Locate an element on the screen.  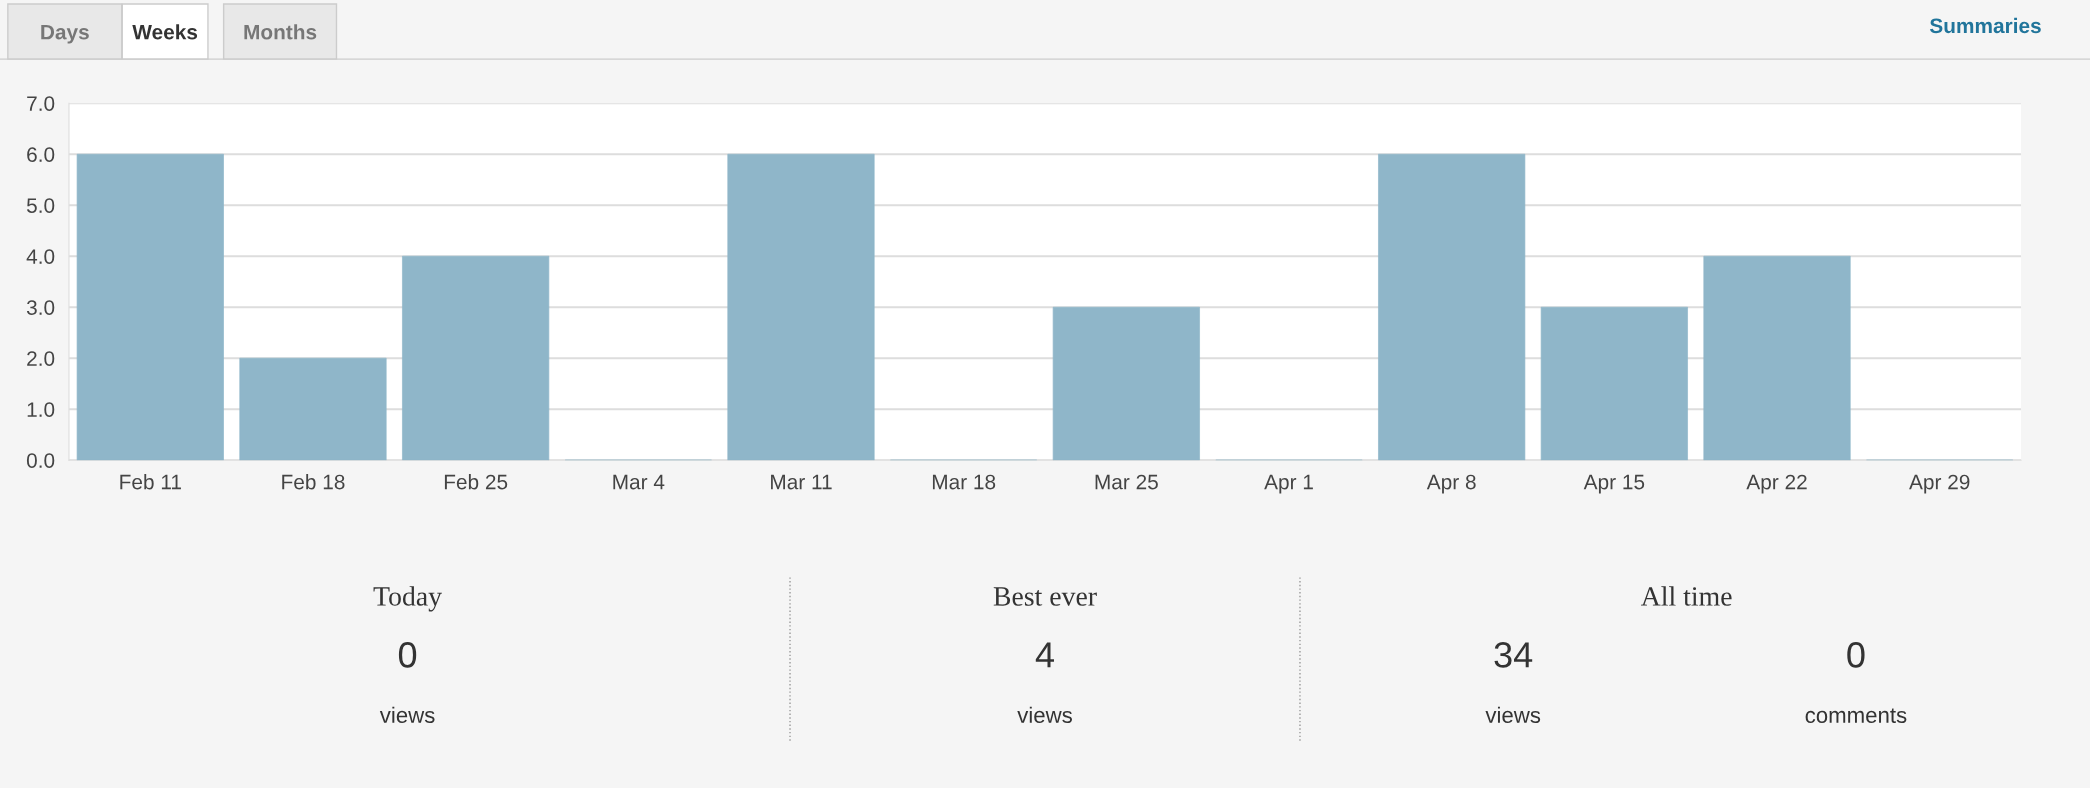
text: Weeks is located at coordinates (165, 32).